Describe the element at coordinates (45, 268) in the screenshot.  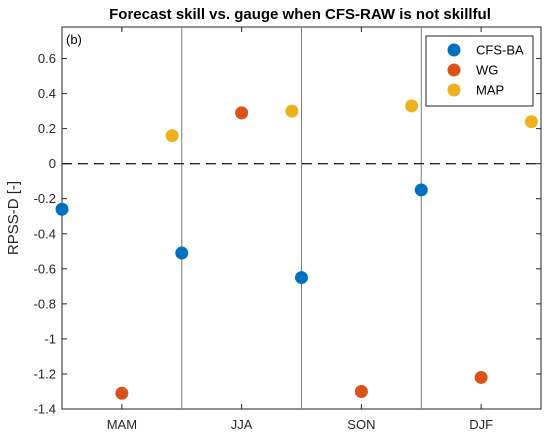
I see `y-tick-label: -0.6` at that location.